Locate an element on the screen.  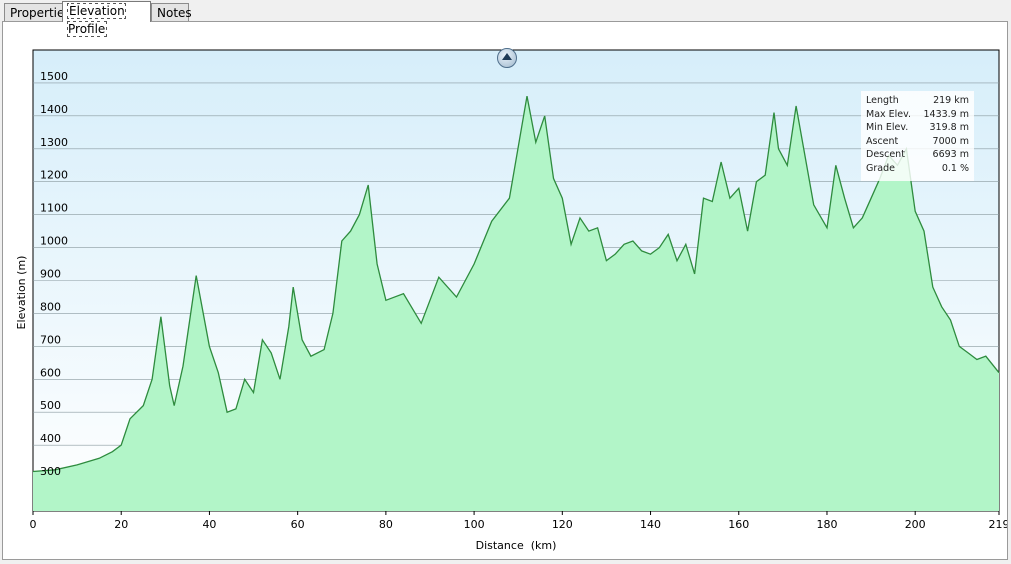
stat-label: Descent is located at coordinates (885, 154).